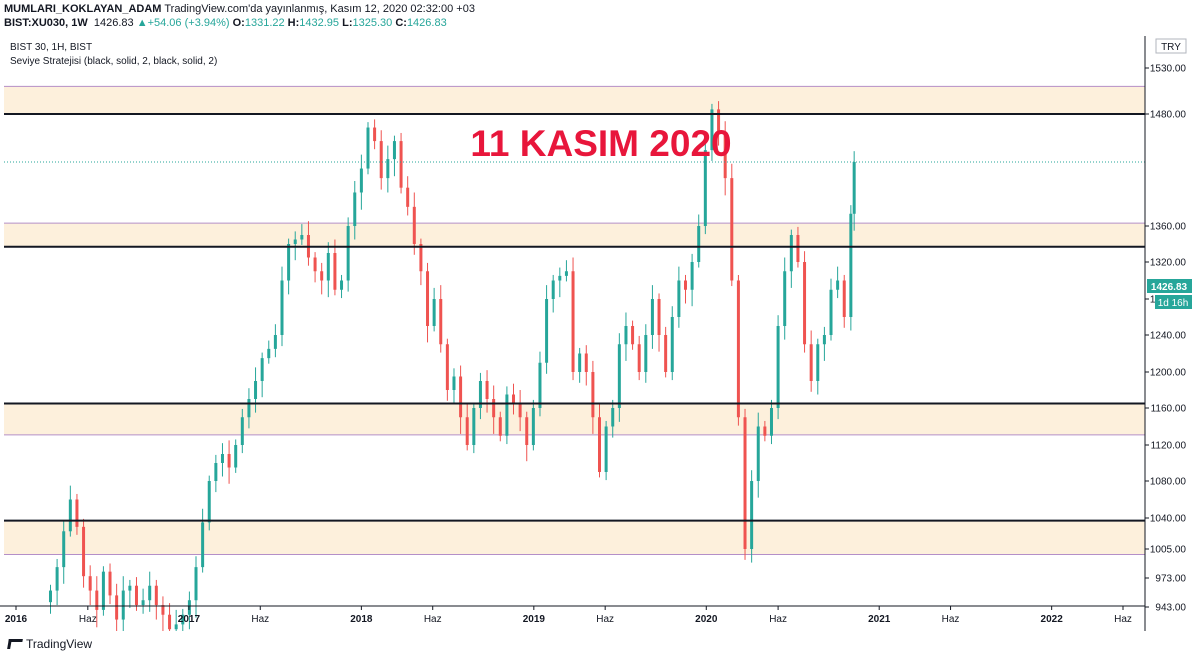  What do you see at coordinates (51, 47) in the screenshot?
I see `legend-symbol: BIST 30, 1H, BIST` at bounding box center [51, 47].